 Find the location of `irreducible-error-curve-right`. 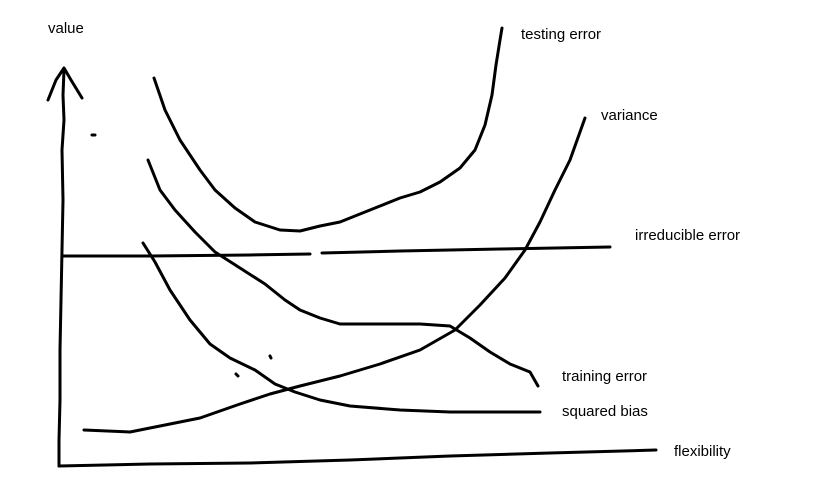

irreducible-error-curve-right is located at coordinates (466, 250).